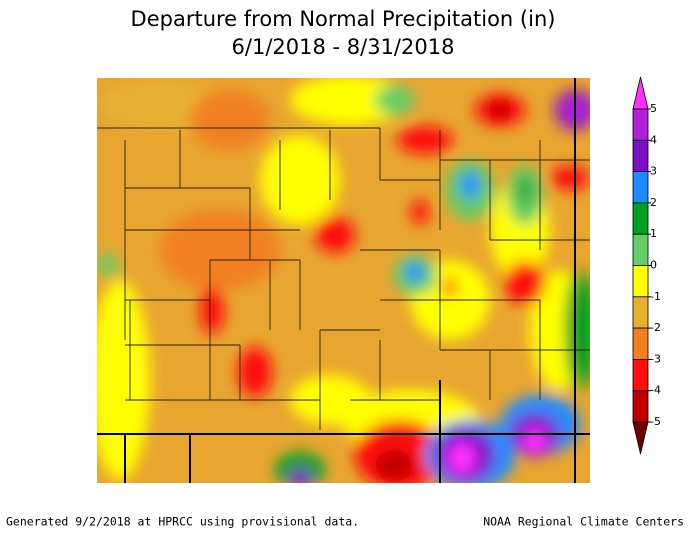  I want to click on legend-tick-label: -3, so click(655, 358).